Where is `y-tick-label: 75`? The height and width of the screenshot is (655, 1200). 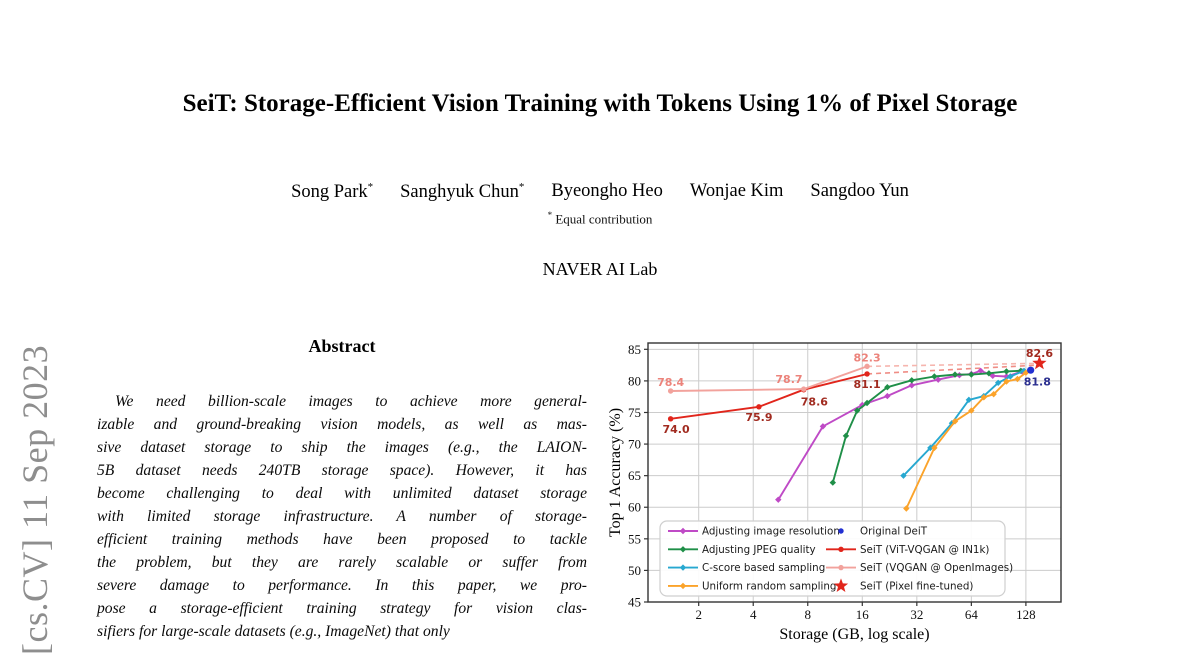 y-tick-label: 75 is located at coordinates (634, 412).